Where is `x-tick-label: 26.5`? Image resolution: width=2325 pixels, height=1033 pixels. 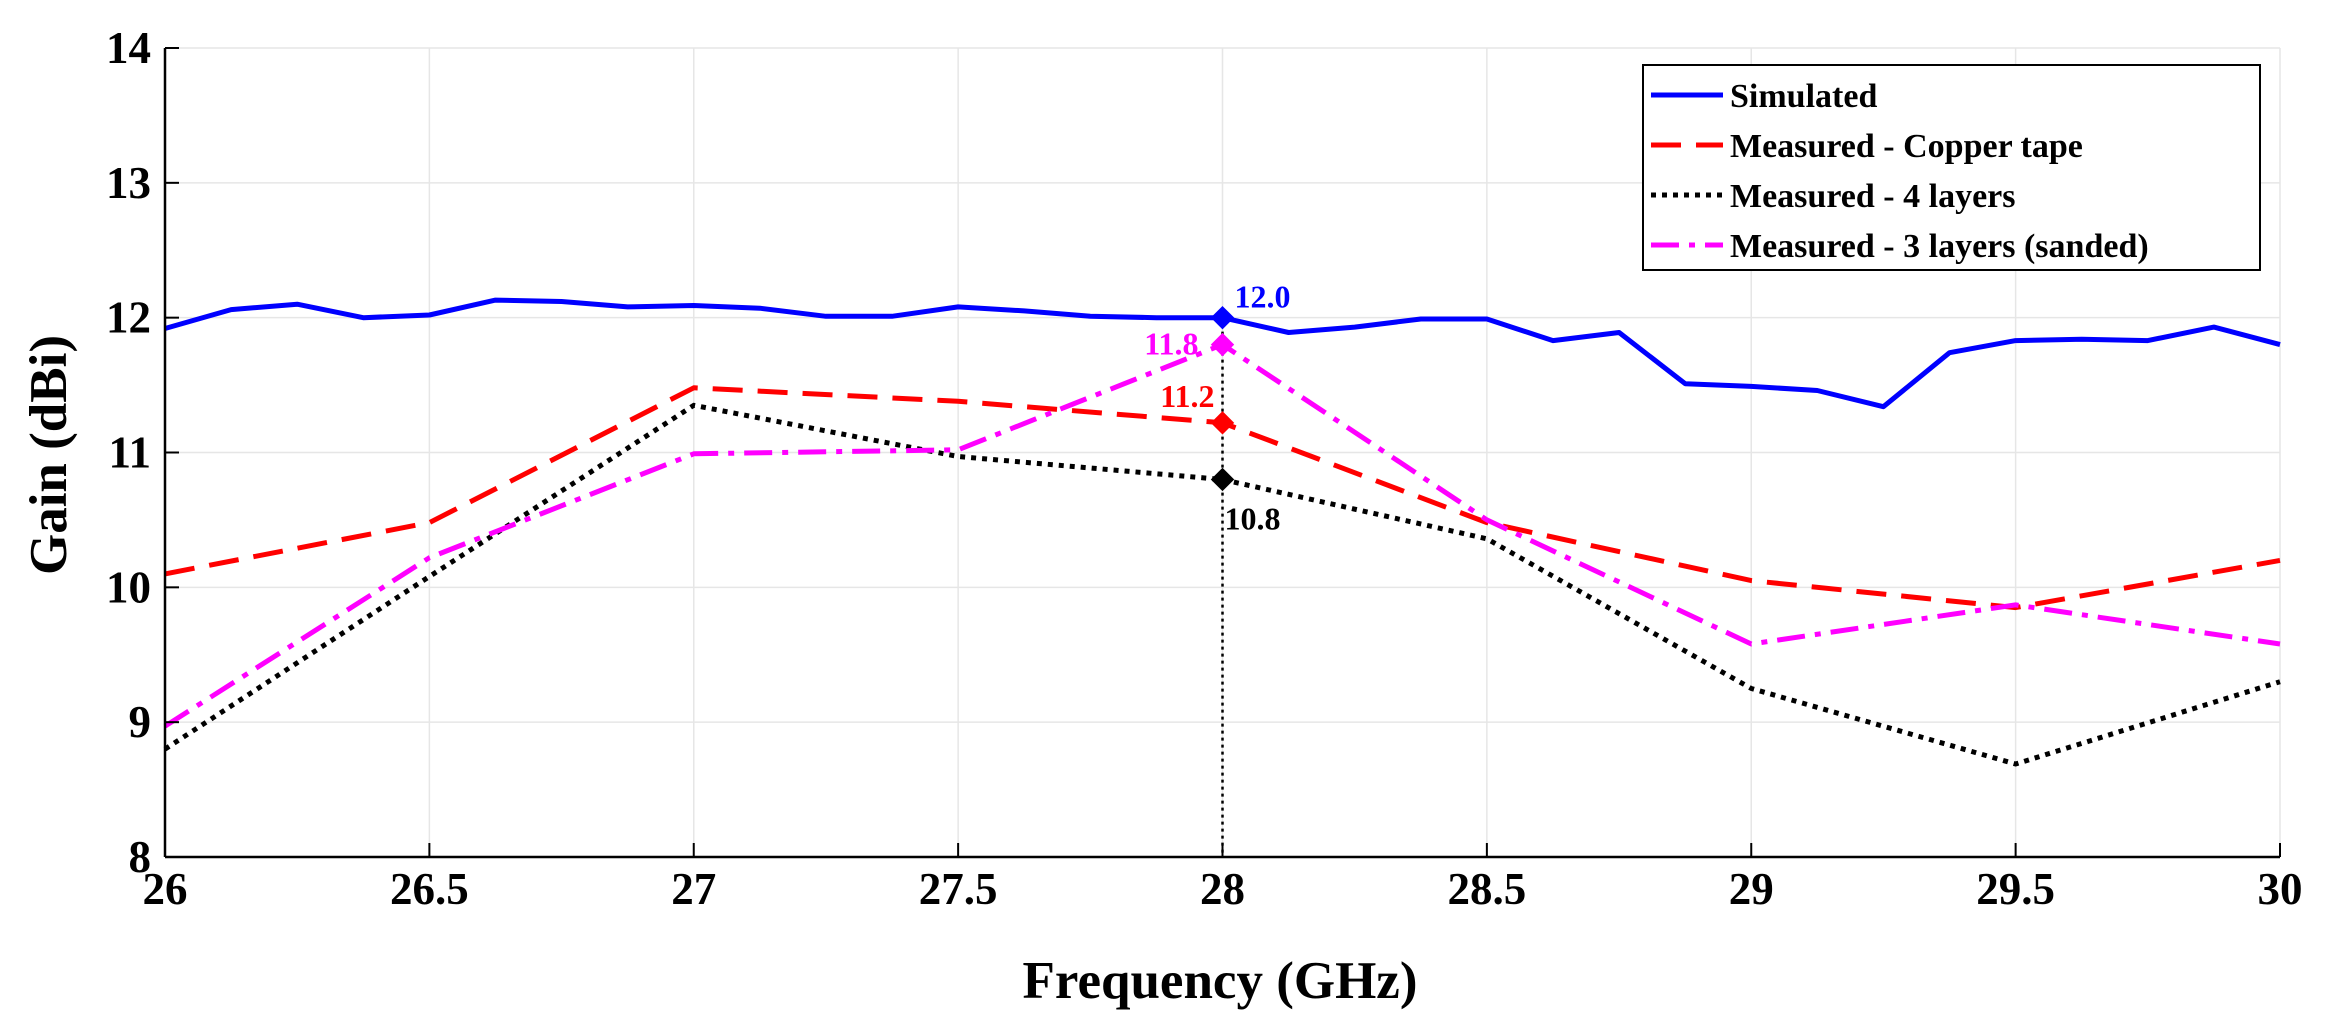 x-tick-label: 26.5 is located at coordinates (429, 889).